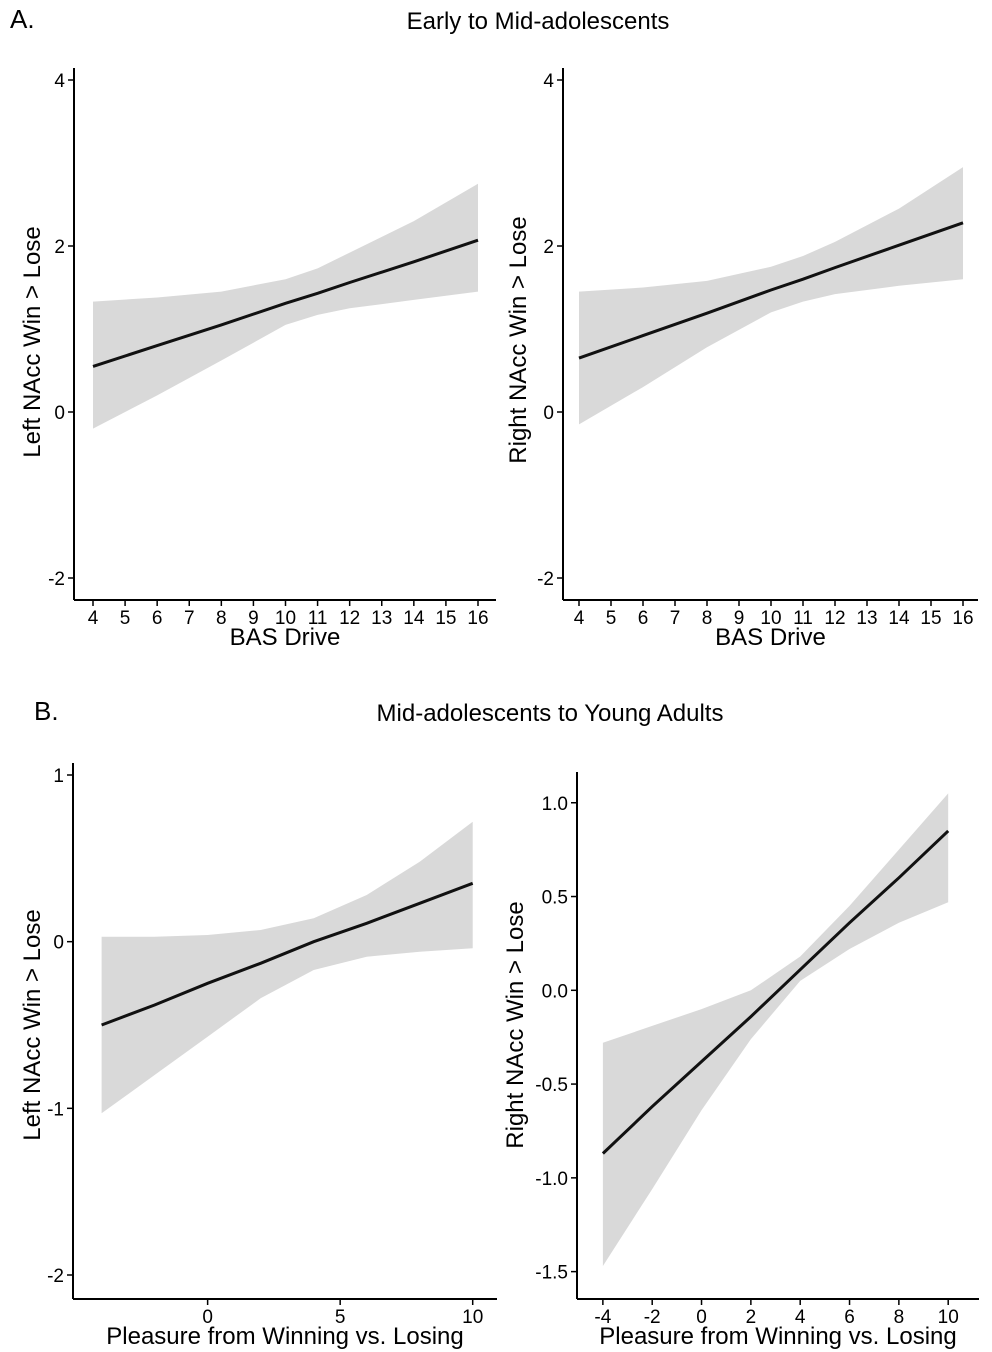 The image size is (992, 1352). Describe the element at coordinates (550, 713) in the screenshot. I see `panel-b-title: Mid-adolescents to Young Adults` at that location.